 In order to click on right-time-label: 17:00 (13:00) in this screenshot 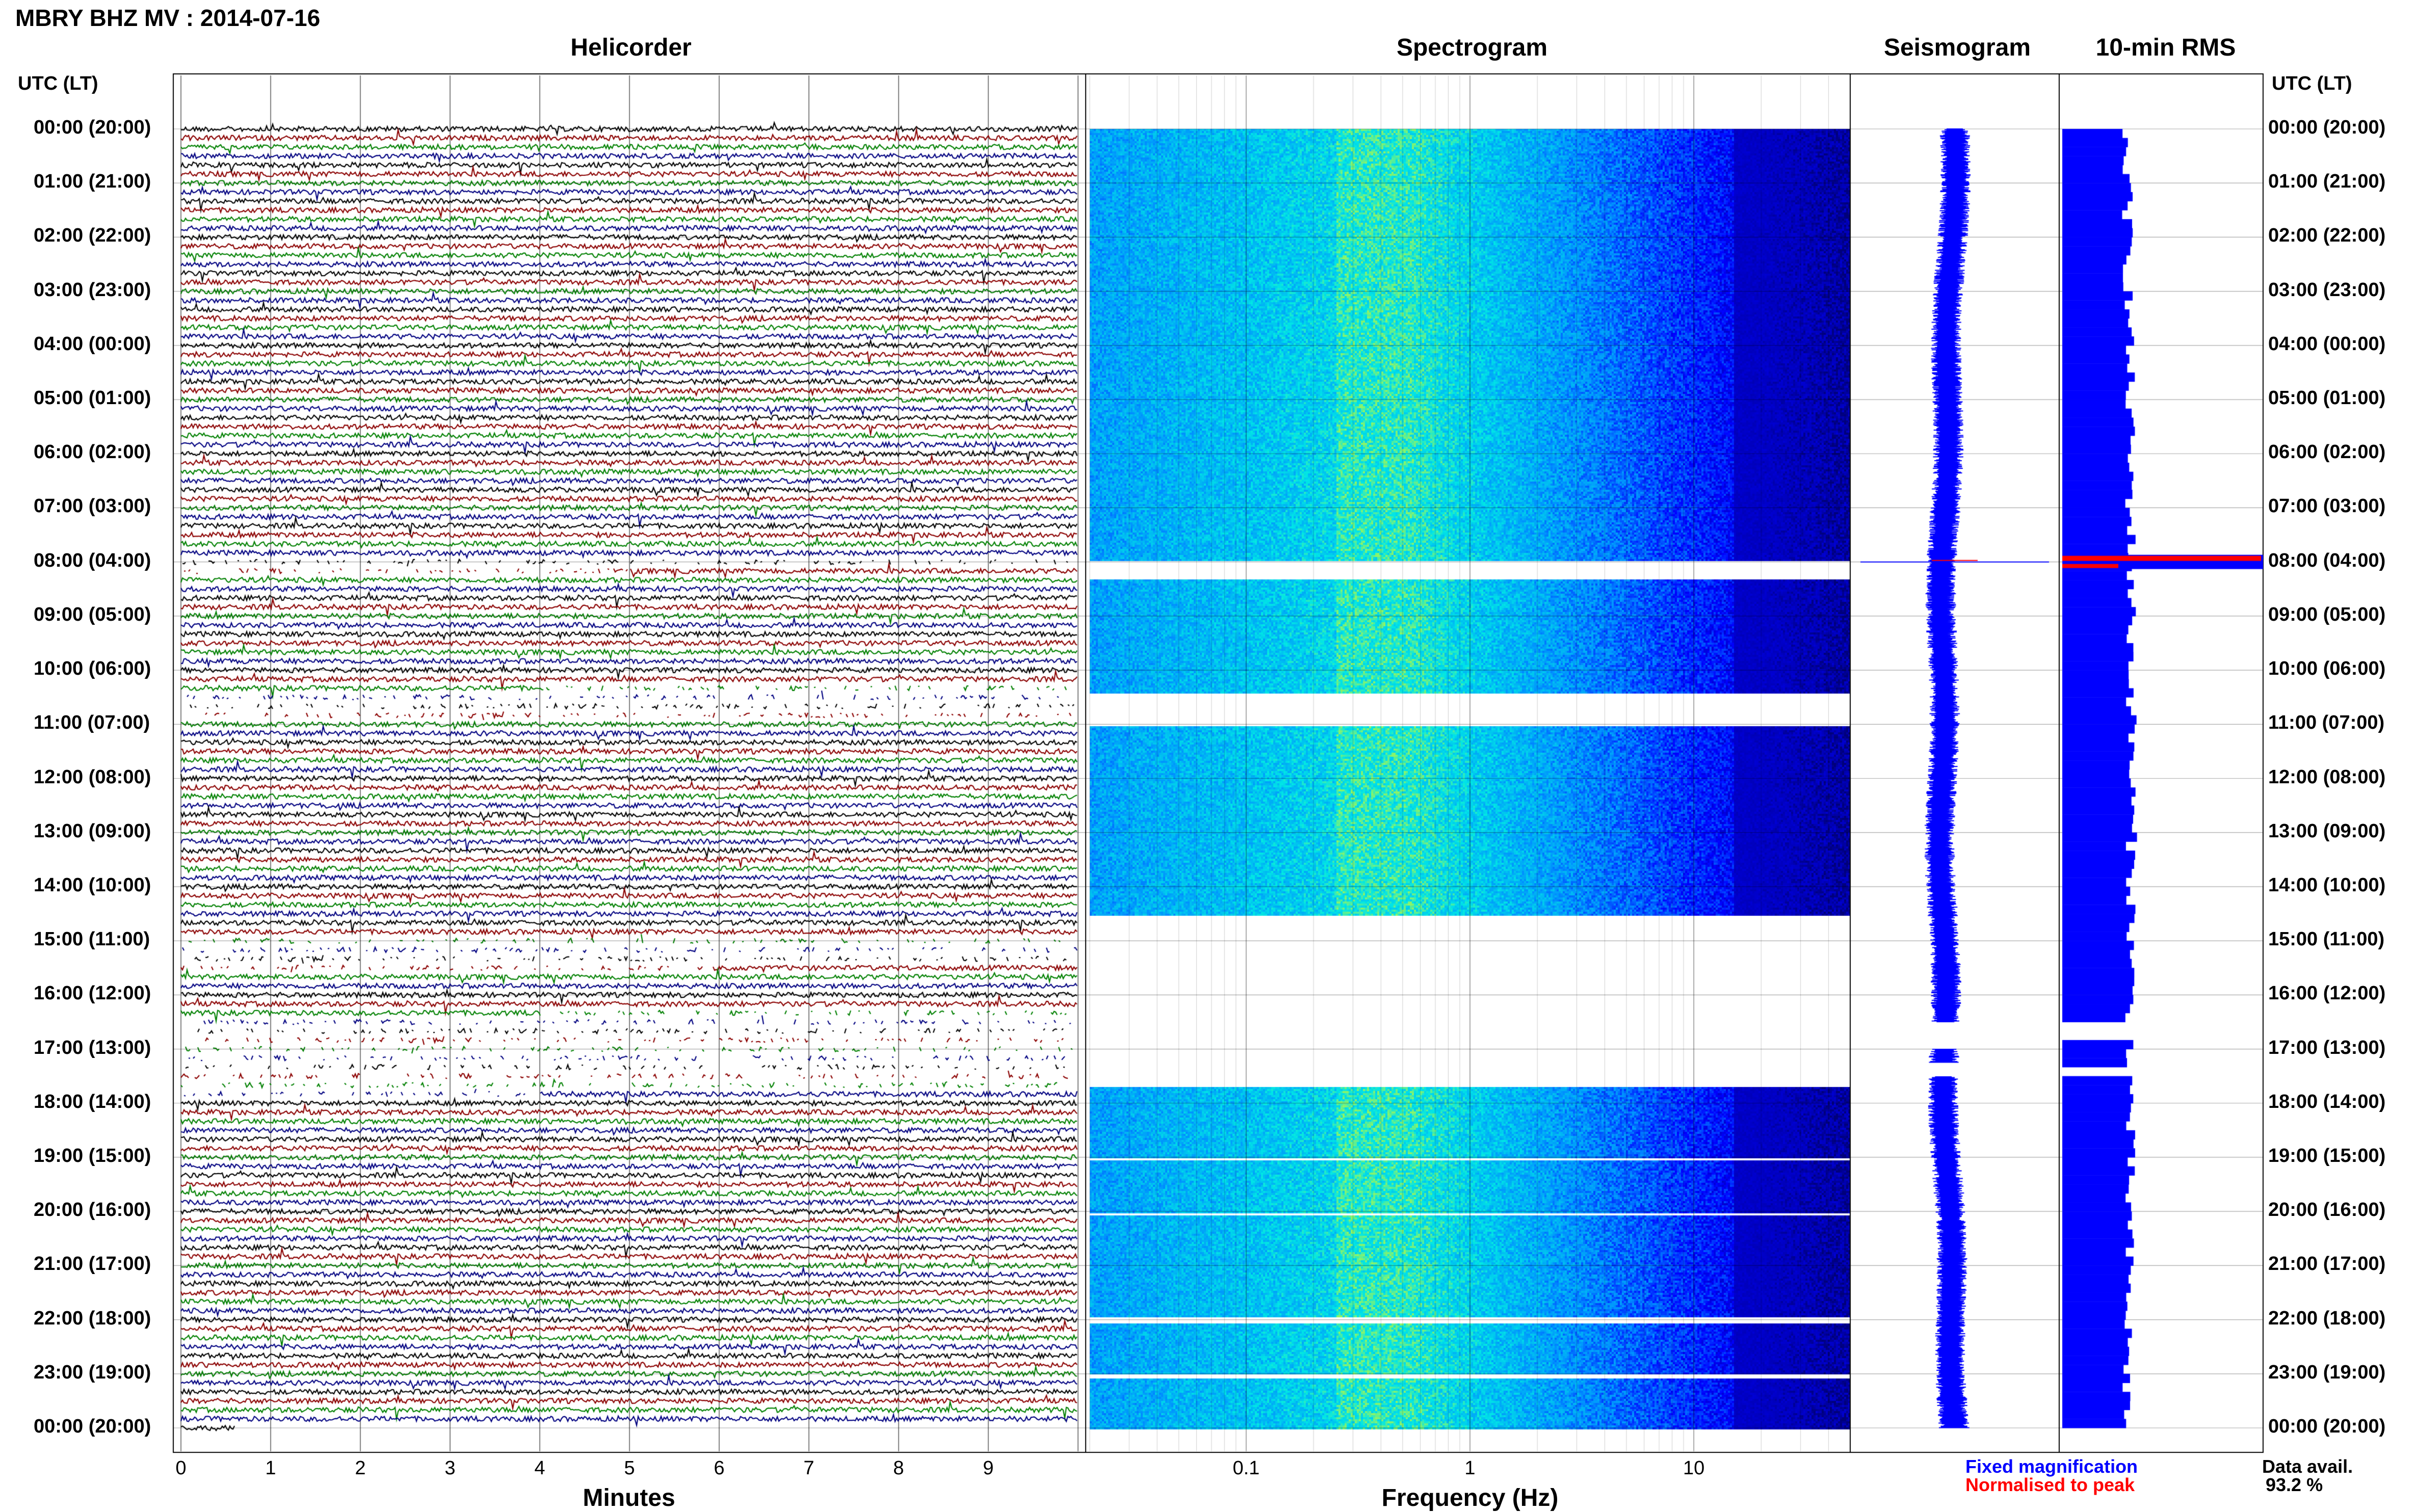, I will do `click(2327, 1047)`.